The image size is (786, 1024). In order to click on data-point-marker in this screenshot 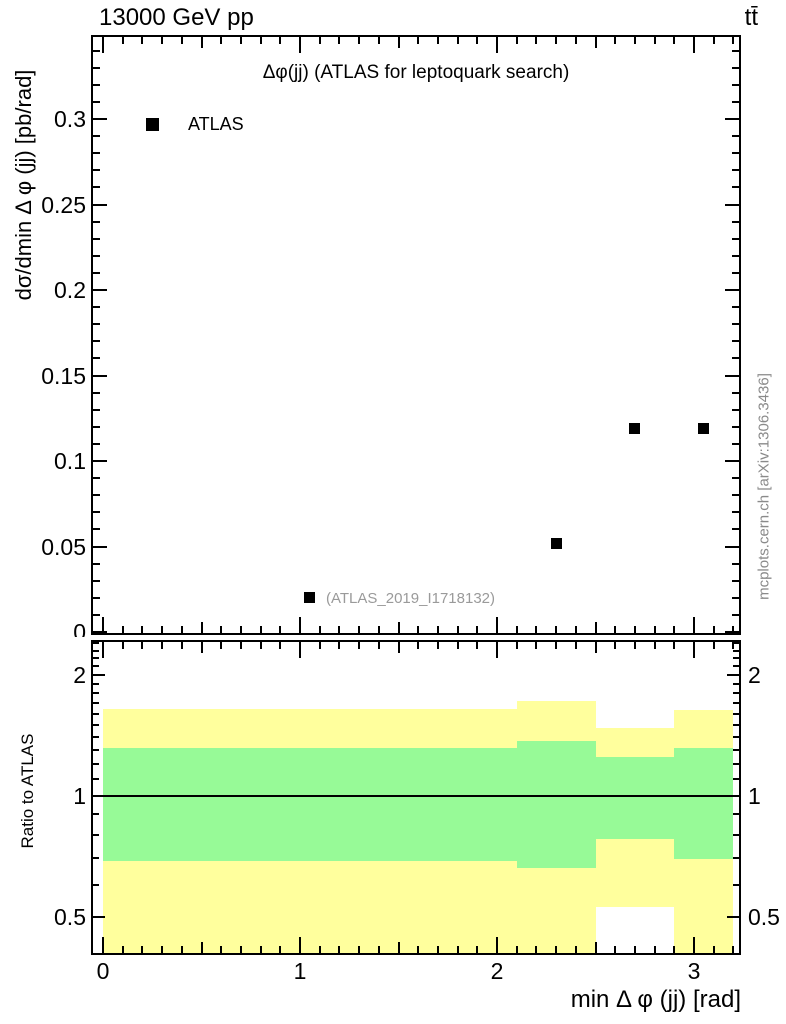, I will do `click(634, 428)`.